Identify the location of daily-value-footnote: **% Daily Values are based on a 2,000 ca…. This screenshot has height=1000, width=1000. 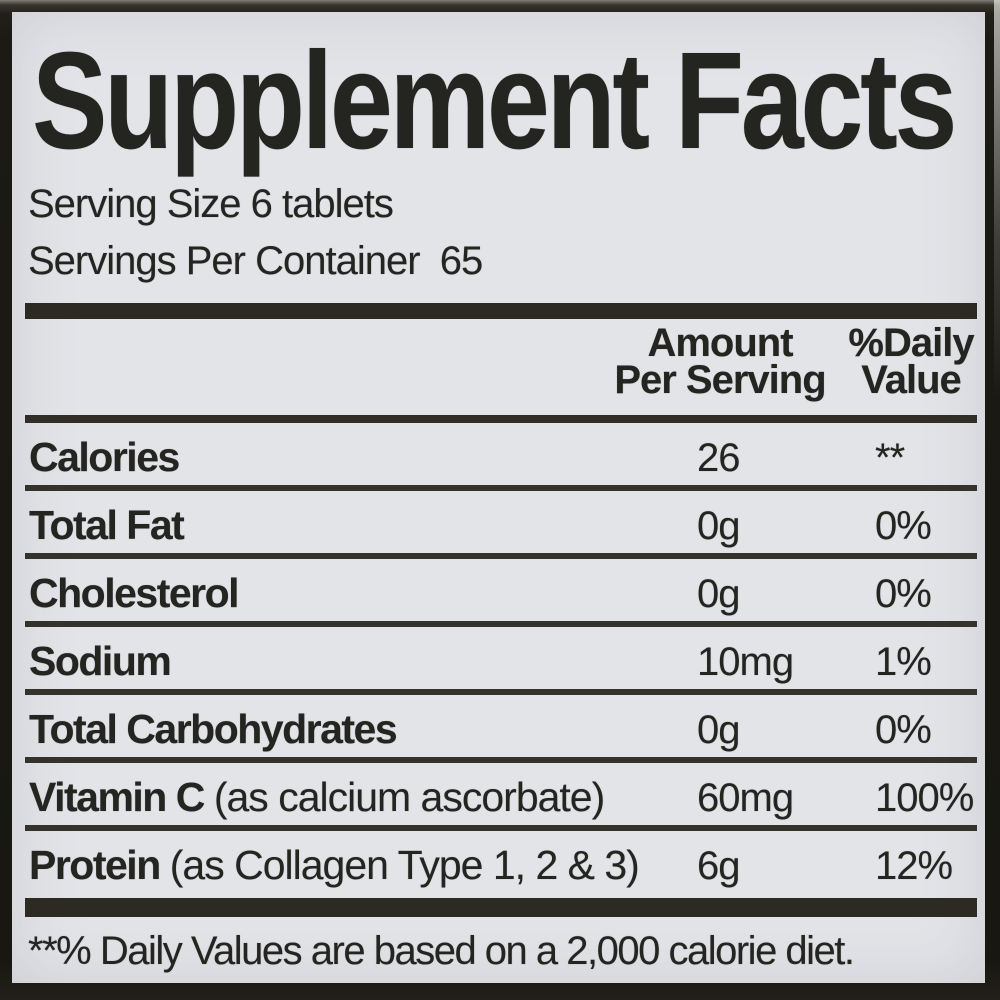
(441, 951).